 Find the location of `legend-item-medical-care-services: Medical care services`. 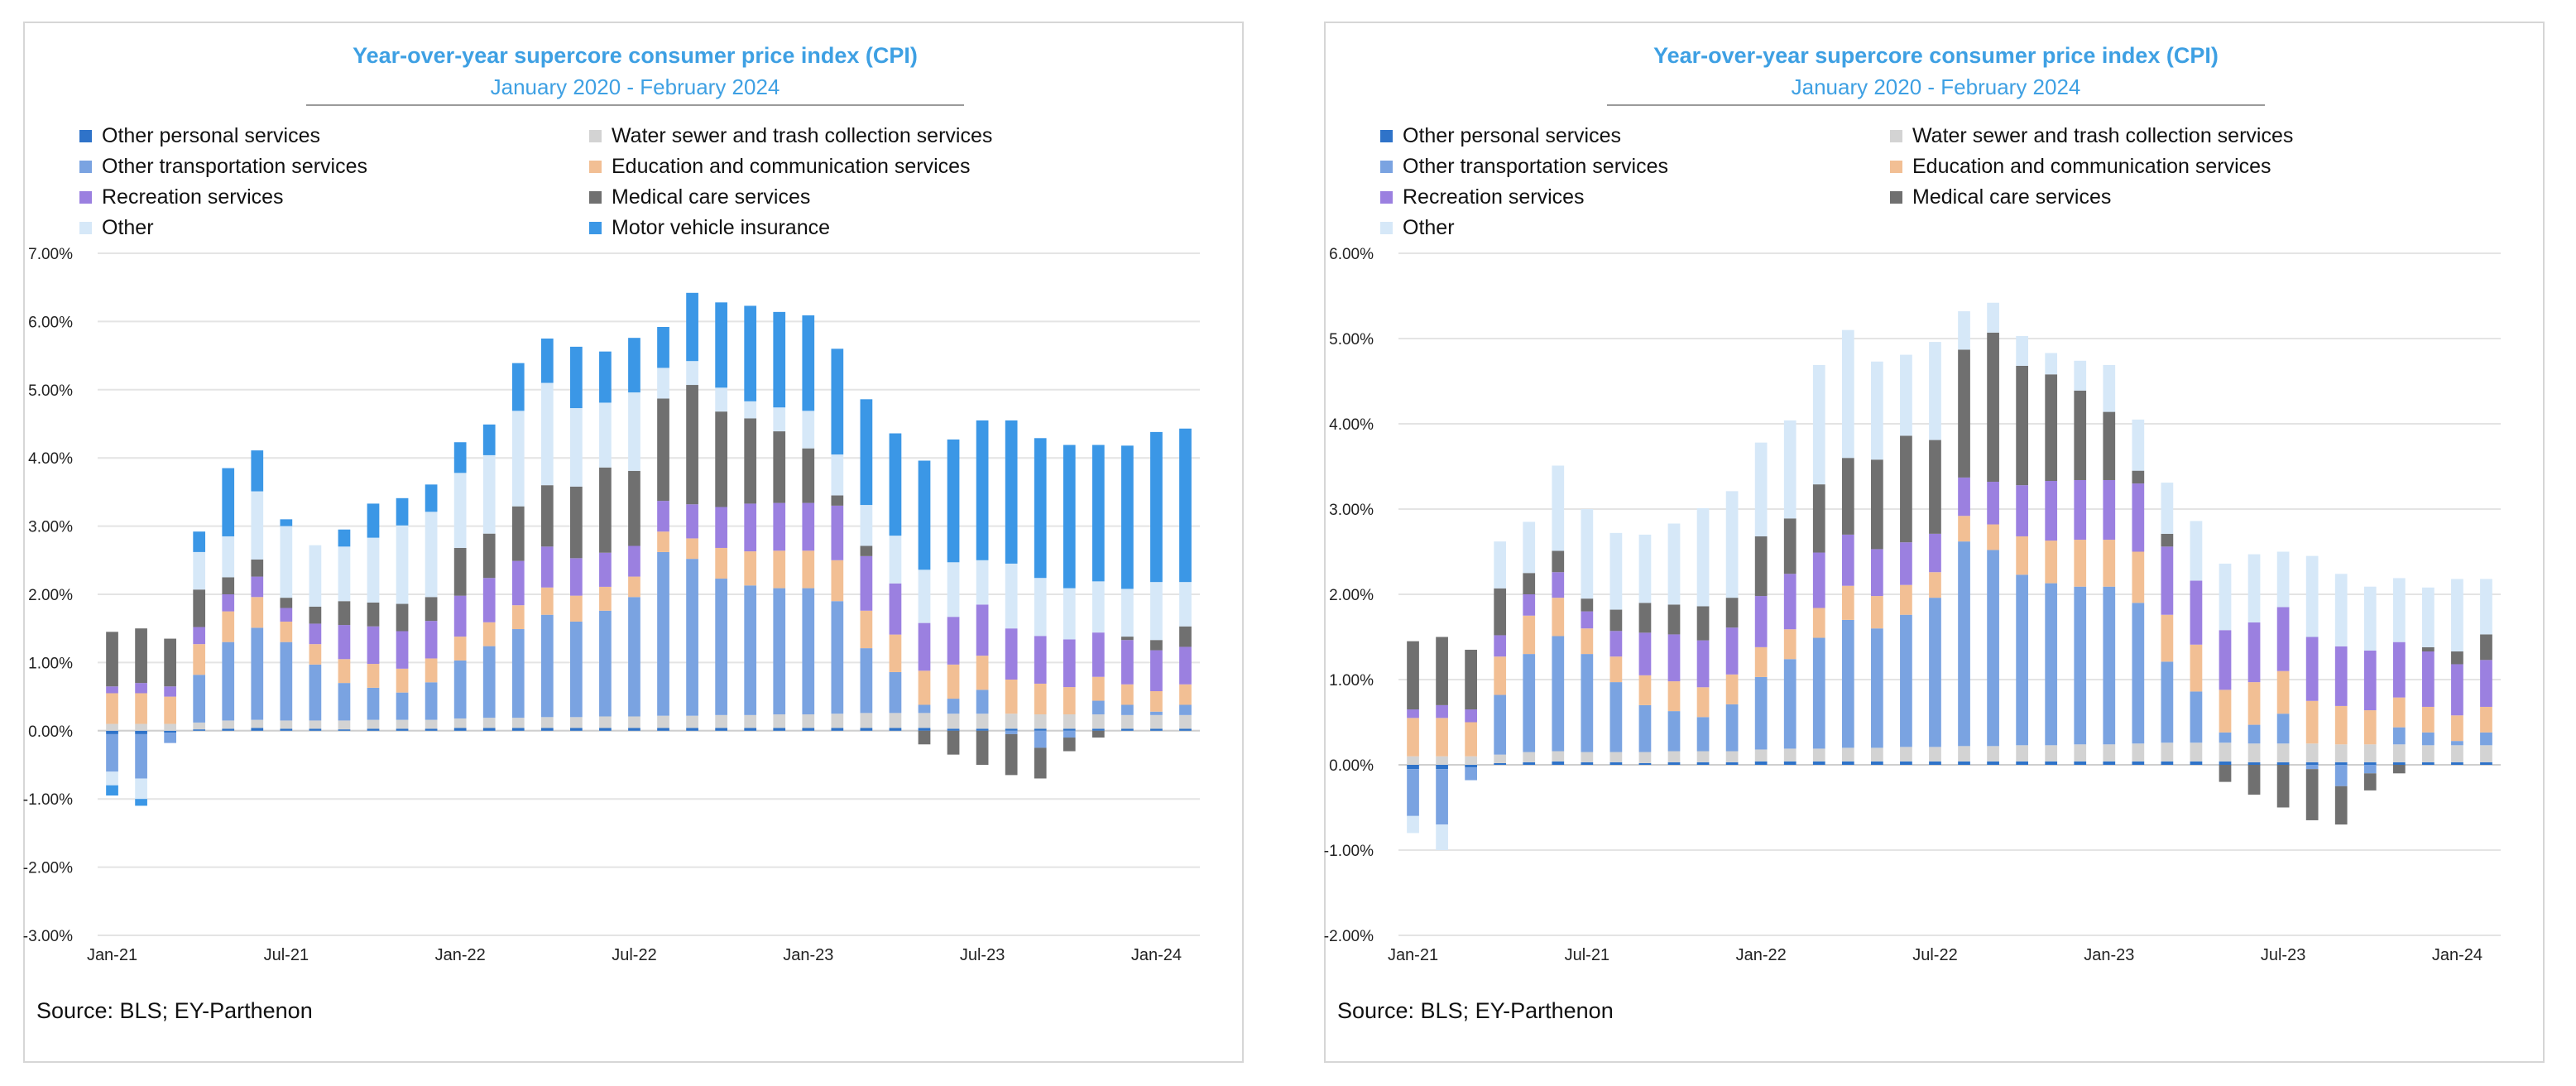

legend-item-medical-care-services: Medical care services is located at coordinates (2001, 197).